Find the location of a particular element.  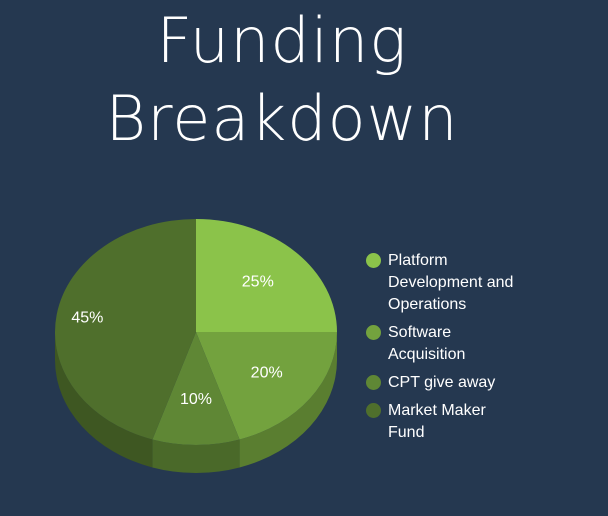

legend-swatch-software-acquisition is located at coordinates (373, 332).